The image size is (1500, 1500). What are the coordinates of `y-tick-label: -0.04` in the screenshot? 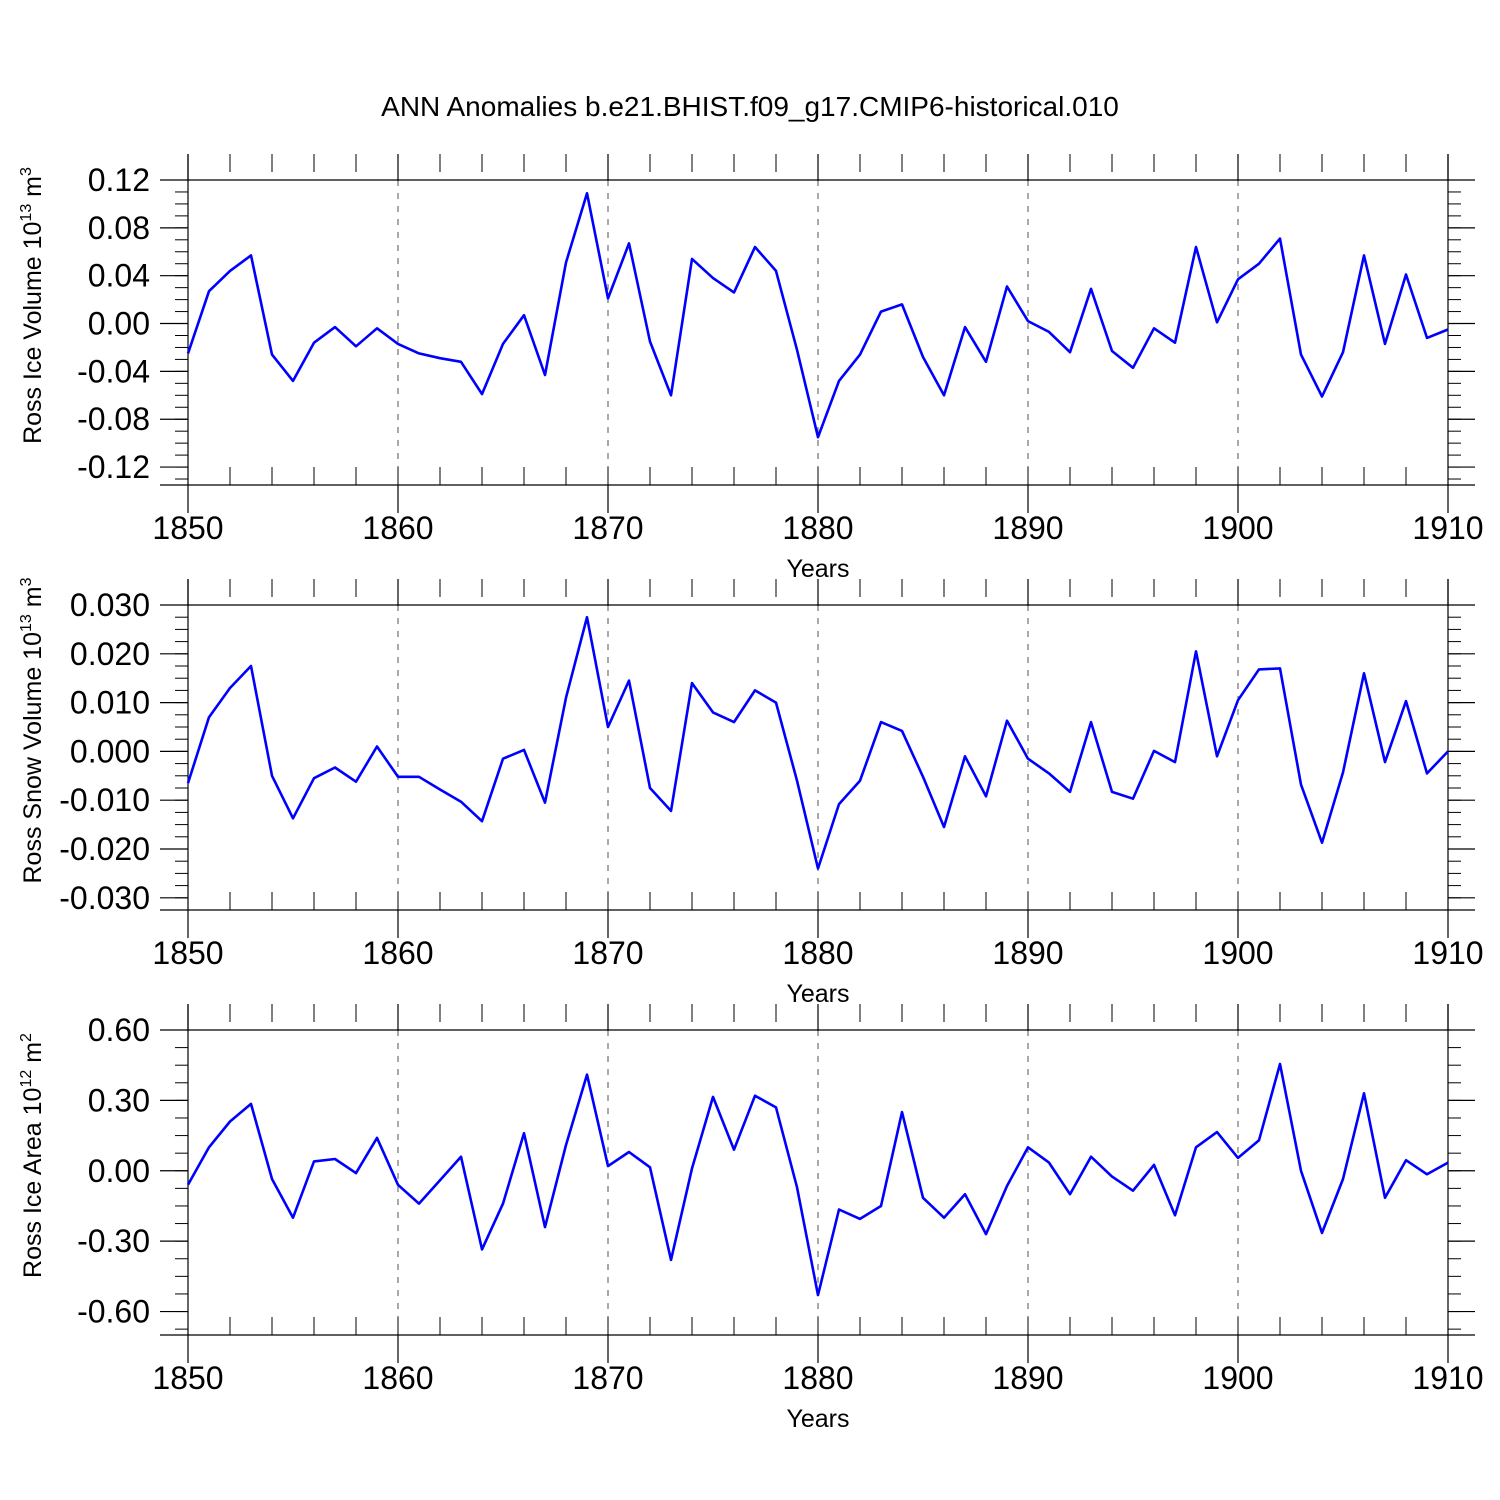 It's located at (113, 371).